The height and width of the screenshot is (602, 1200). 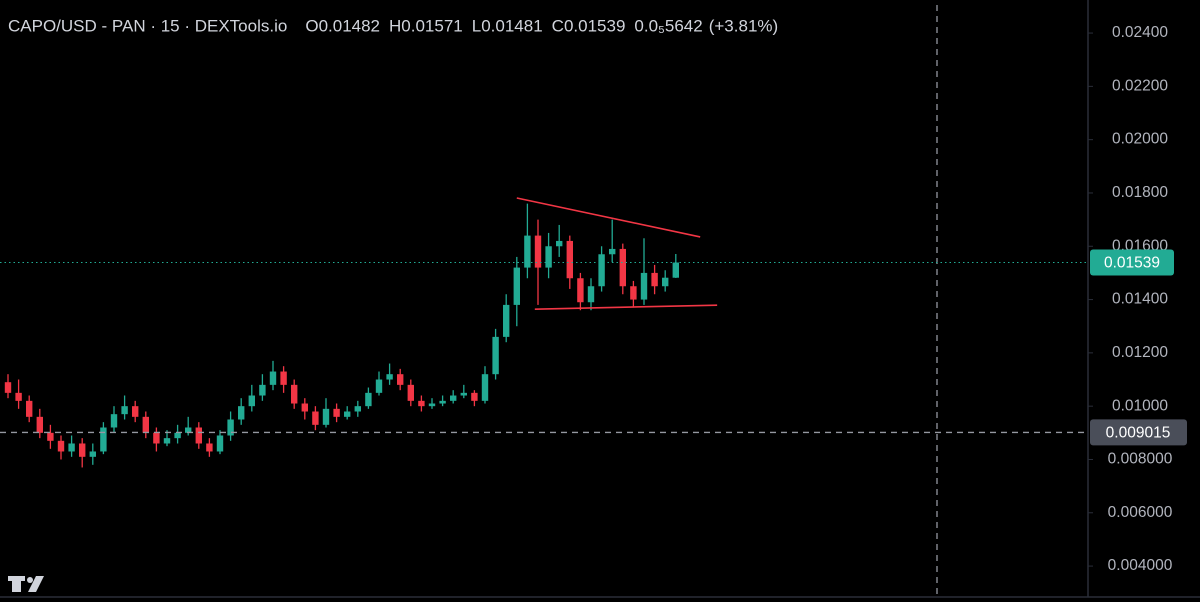 What do you see at coordinates (476, 25) in the screenshot?
I see `ohlc-label: L` at bounding box center [476, 25].